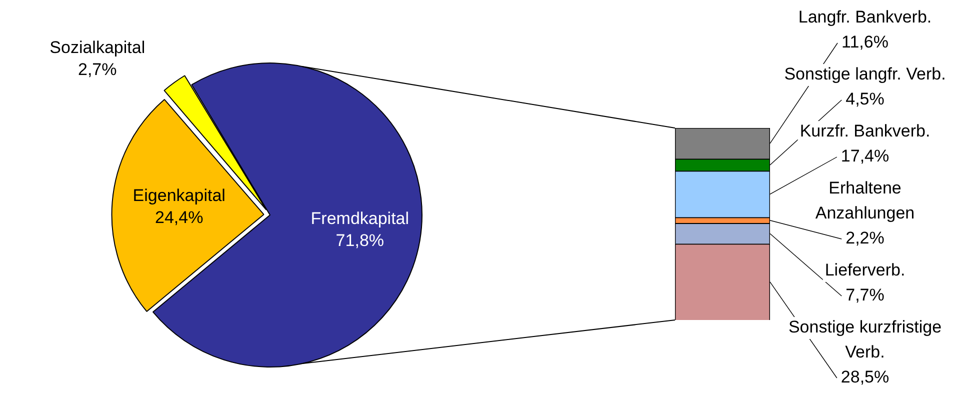 The height and width of the screenshot is (419, 957). I want to click on slice-label: Sozialkapital, so click(98, 48).